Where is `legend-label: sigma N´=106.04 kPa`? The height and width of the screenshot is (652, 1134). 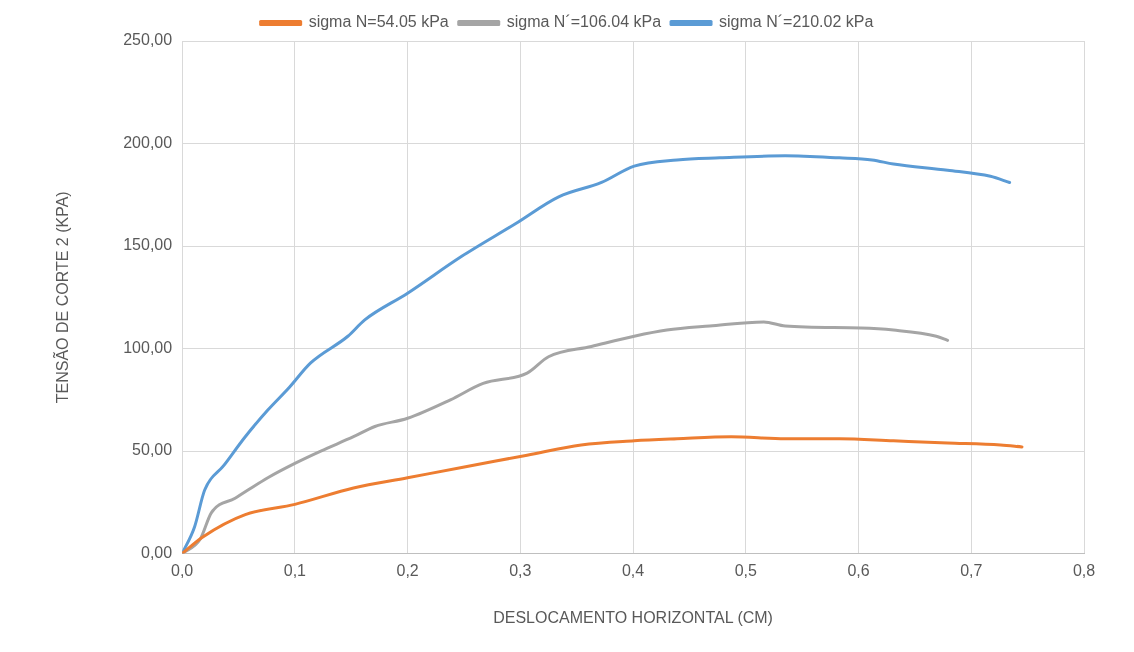 legend-label: sigma N´=106.04 kPa is located at coordinates (584, 22).